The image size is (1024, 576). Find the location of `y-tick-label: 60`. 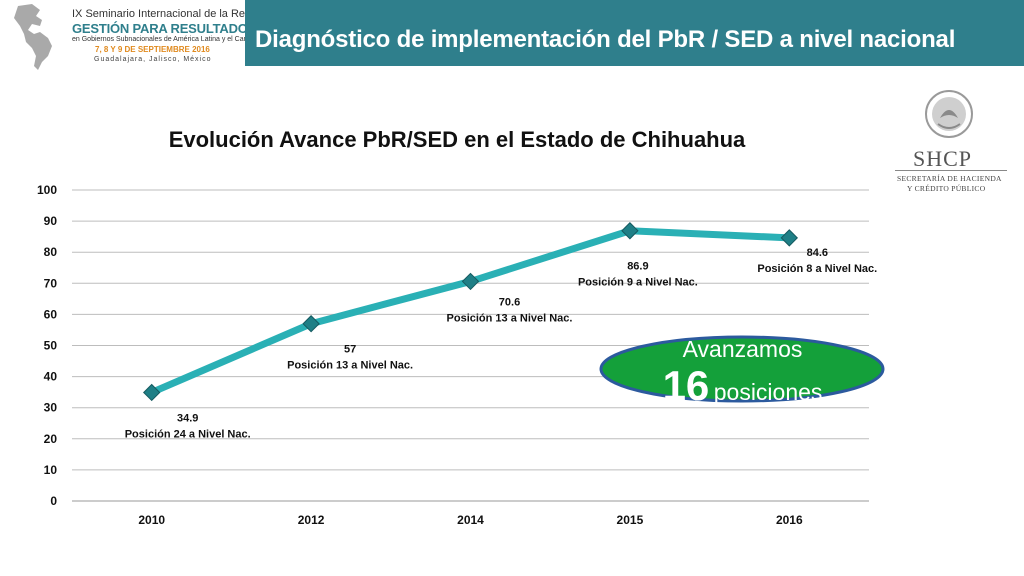

y-tick-label: 60 is located at coordinates (51, 314).